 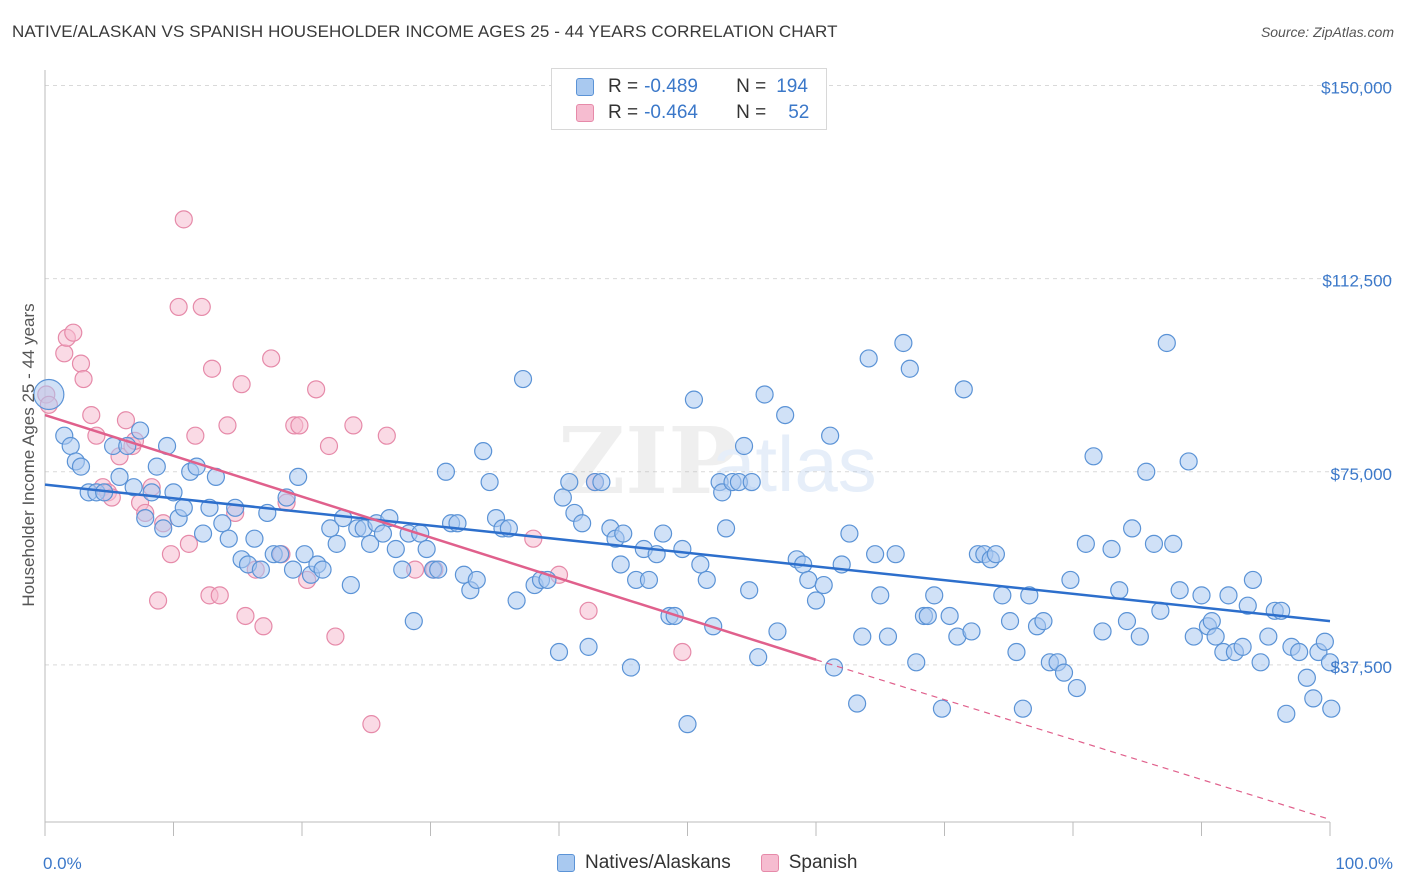 I want to click on legend-item-spanish: Spanish, so click(x=809, y=863).